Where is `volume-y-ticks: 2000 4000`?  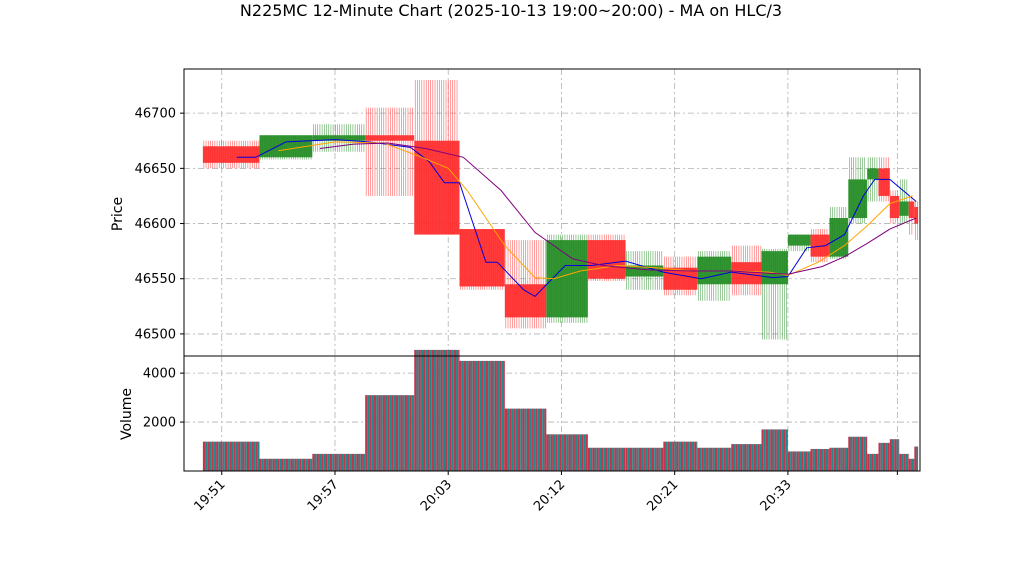 volume-y-ticks: 2000 4000 is located at coordinates (163, 399).